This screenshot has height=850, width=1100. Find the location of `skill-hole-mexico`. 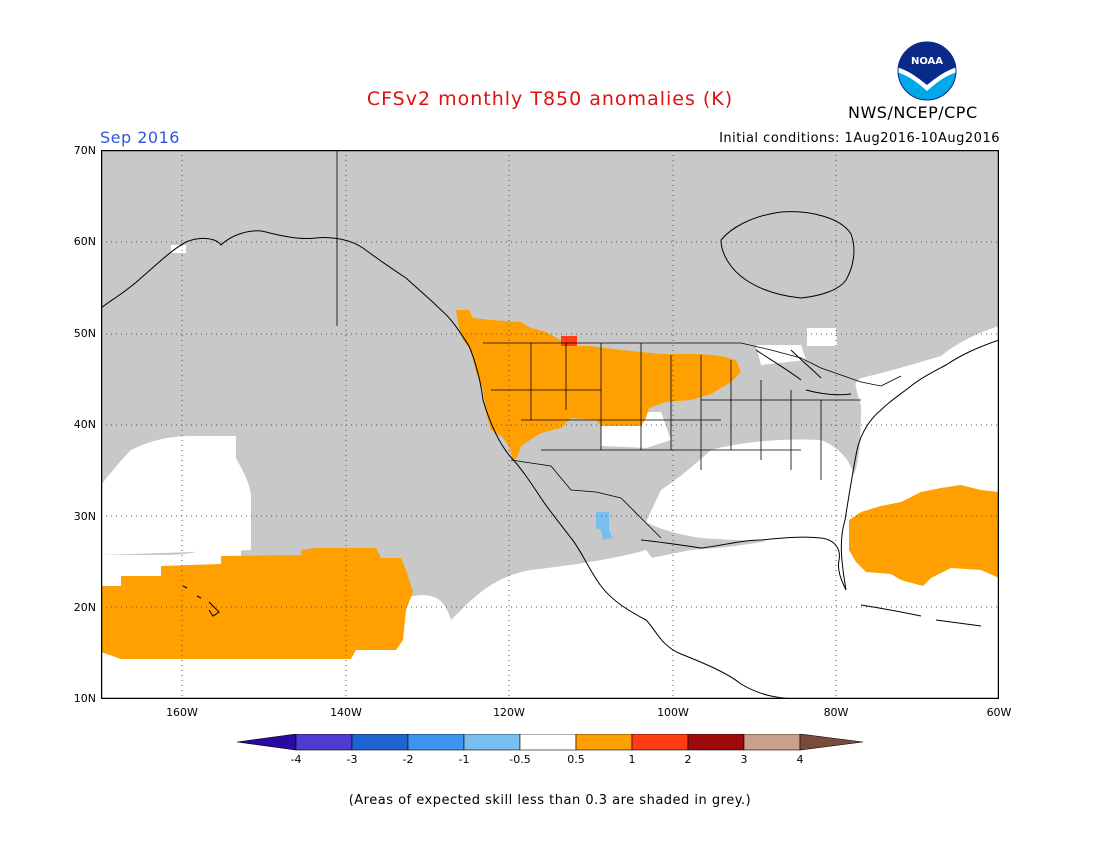

skill-hole-mexico is located at coordinates (596, 585).